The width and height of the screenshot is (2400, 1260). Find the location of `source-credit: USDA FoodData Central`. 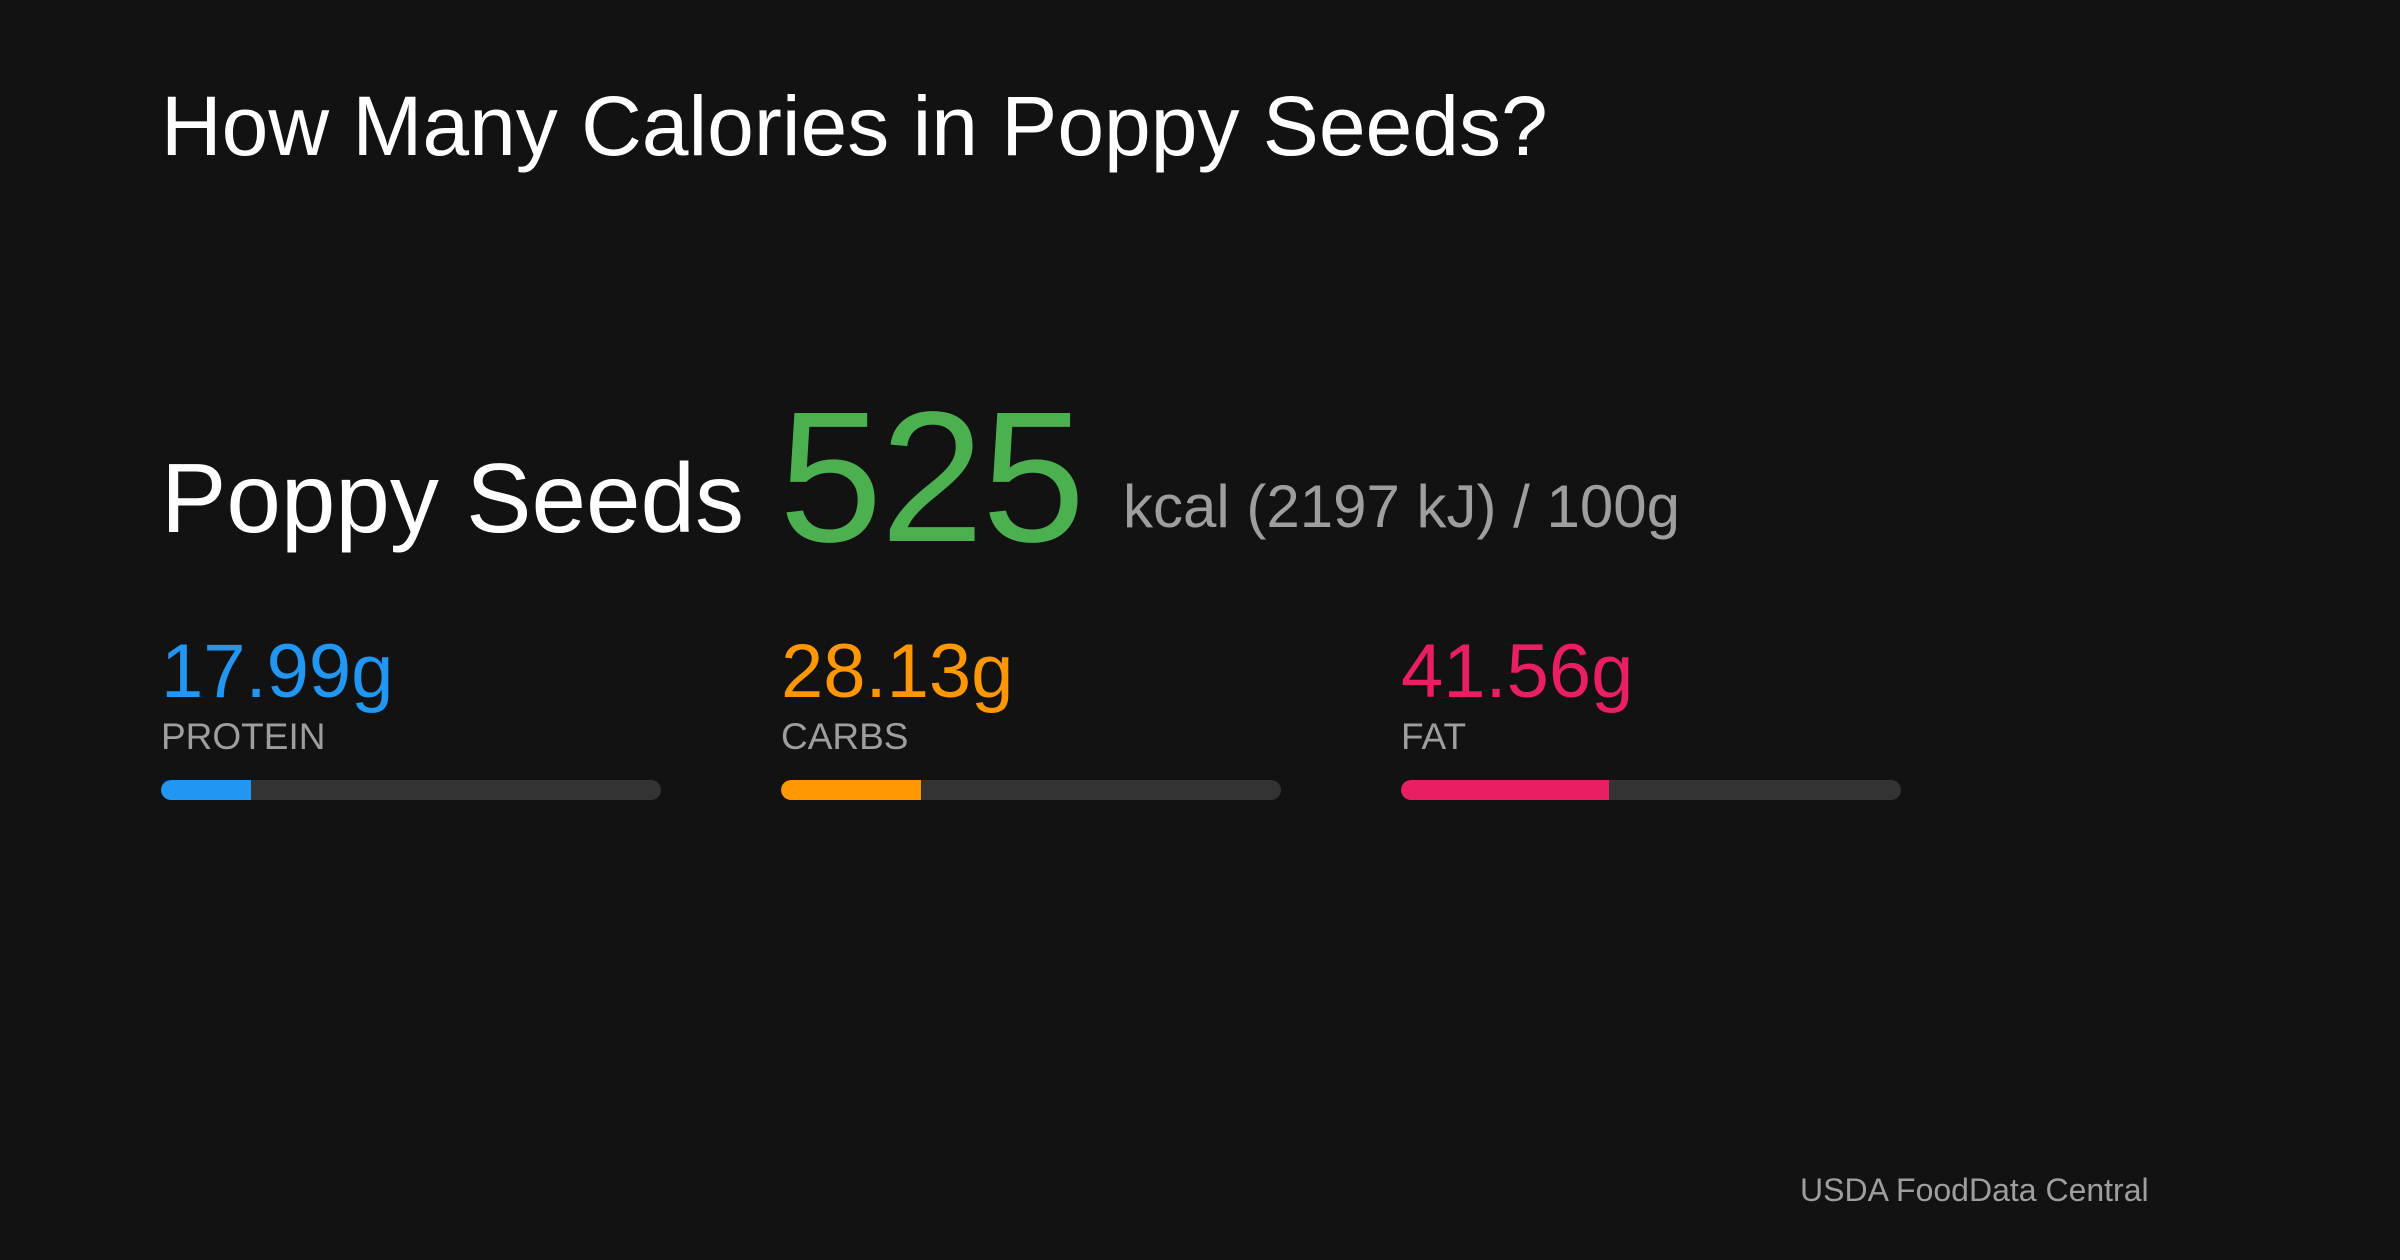

source-credit: USDA FoodData Central is located at coordinates (1974, 1190).